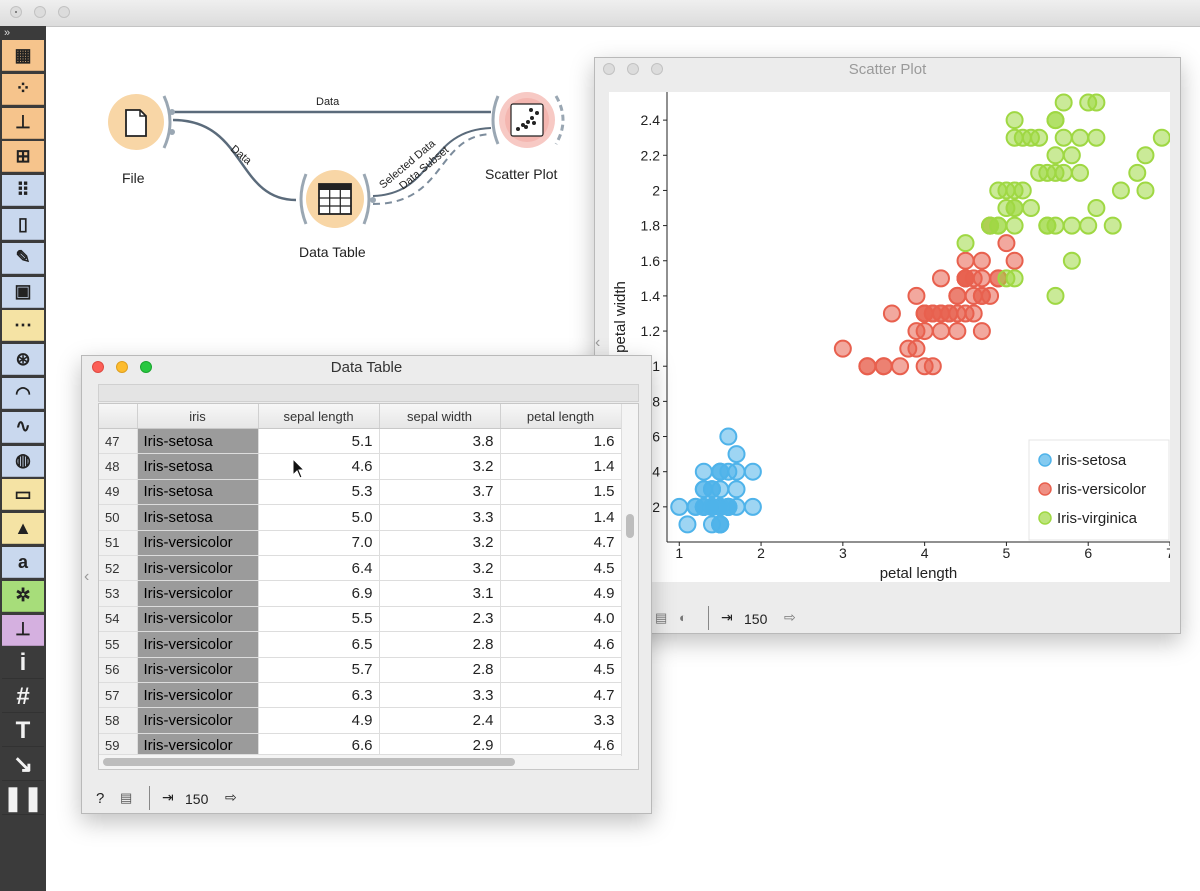 The height and width of the screenshot is (891, 1200). Describe the element at coordinates (122, 367) in the screenshot. I see `table-minimize-button` at that location.